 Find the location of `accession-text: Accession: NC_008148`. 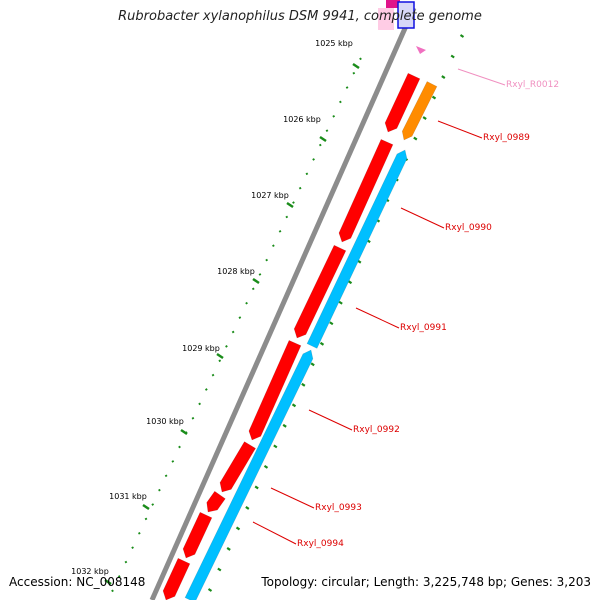

accession-text: Accession: NC_008148 is located at coordinates (77, 582).